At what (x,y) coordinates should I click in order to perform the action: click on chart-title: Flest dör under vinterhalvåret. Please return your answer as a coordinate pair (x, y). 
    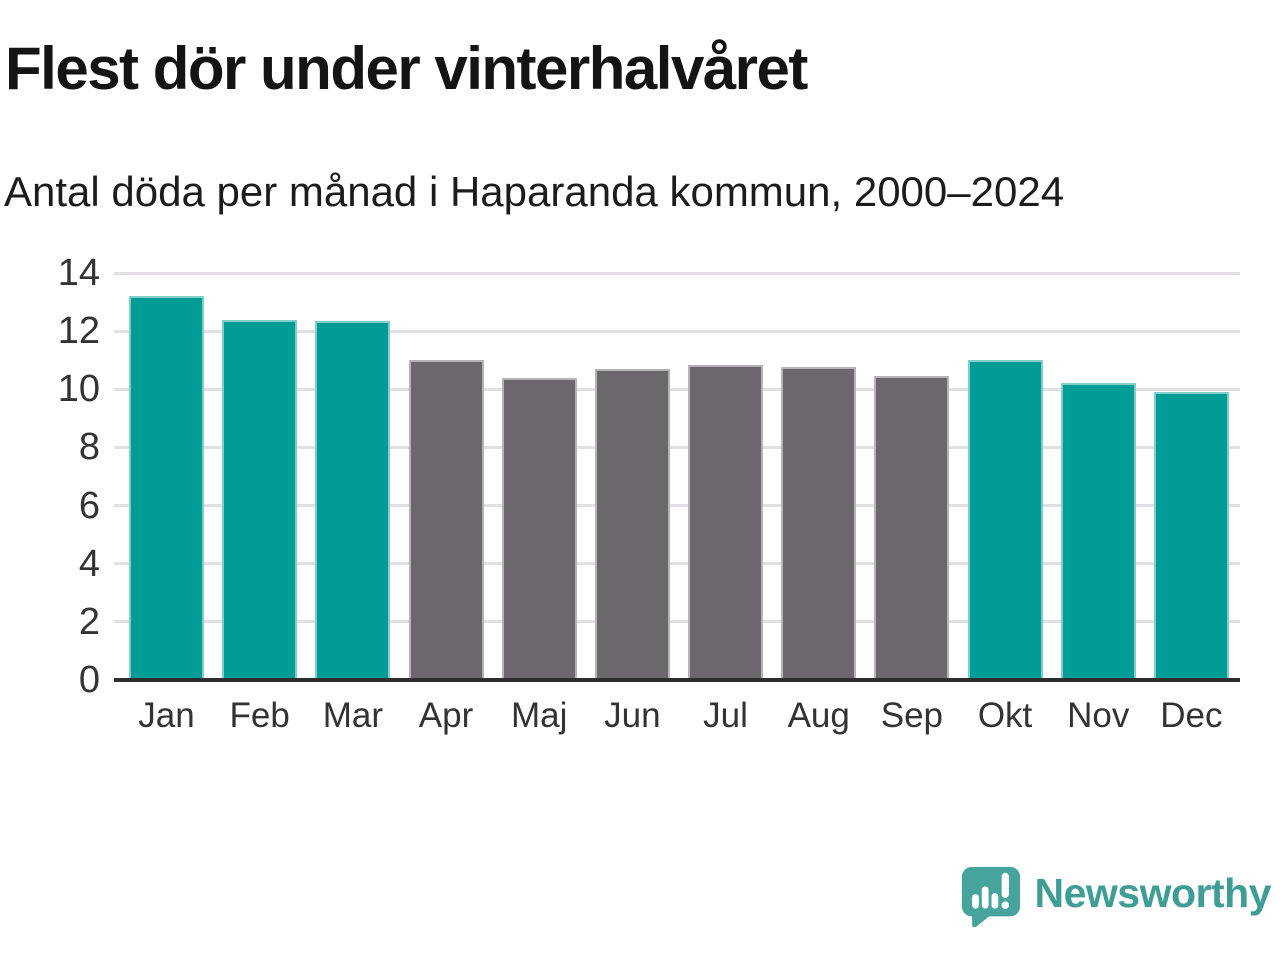
    Looking at the image, I should click on (406, 68).